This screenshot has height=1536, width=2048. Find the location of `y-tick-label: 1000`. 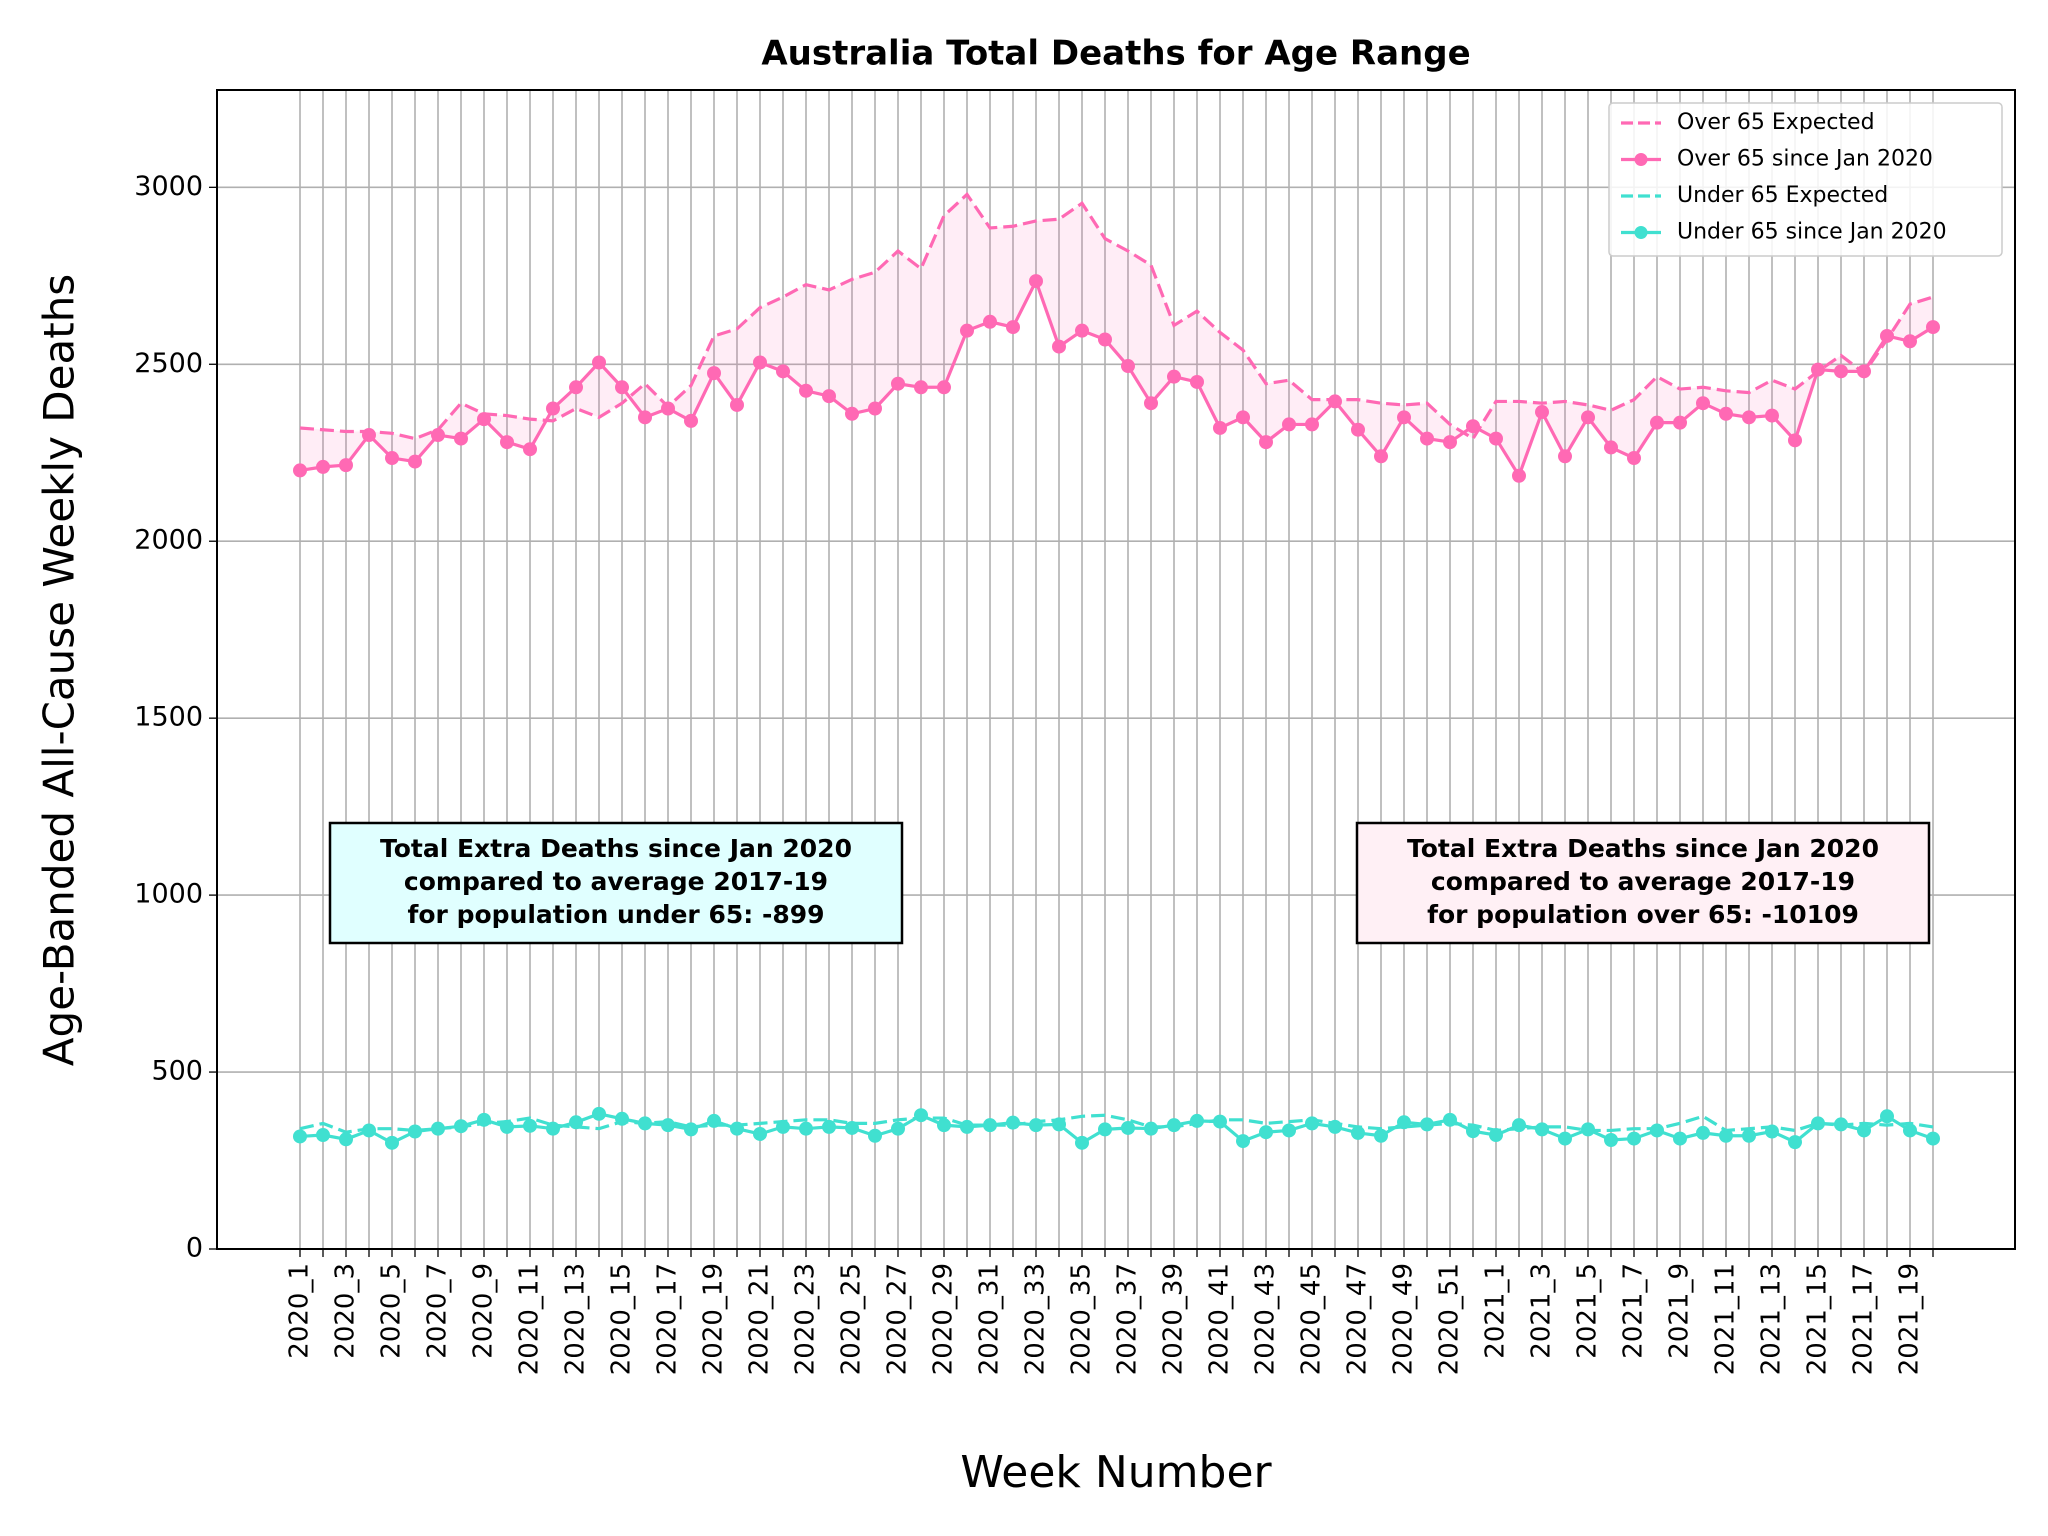

y-tick-label: 1000 is located at coordinates (168, 894).